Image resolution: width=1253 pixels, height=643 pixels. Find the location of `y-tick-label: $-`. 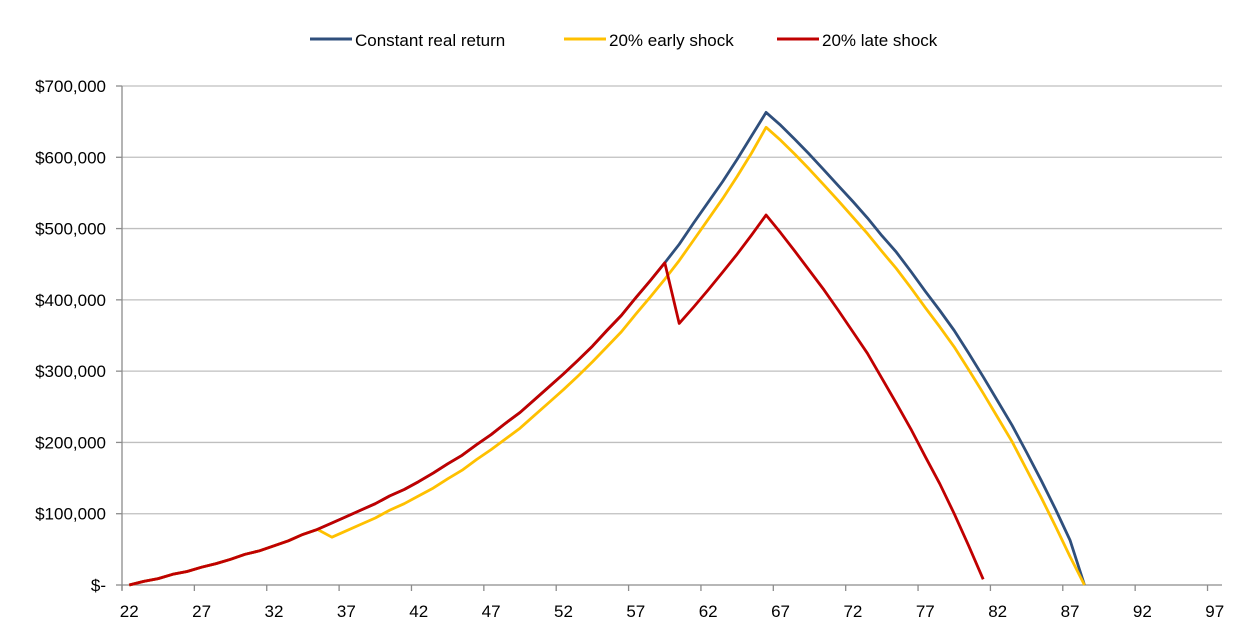

y-tick-label: $- is located at coordinates (98, 585).